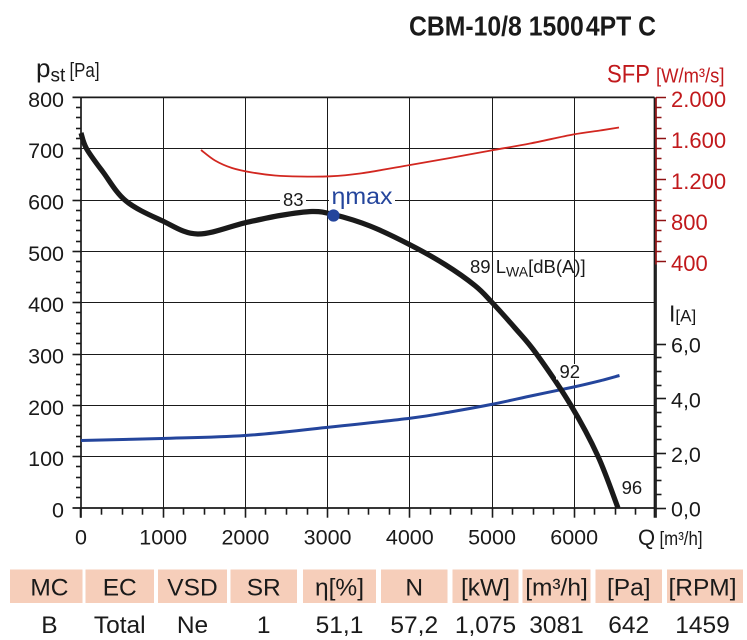 The image size is (747, 640). What do you see at coordinates (46, 357) in the screenshot?
I see `svg-text: 300` at bounding box center [46, 357].